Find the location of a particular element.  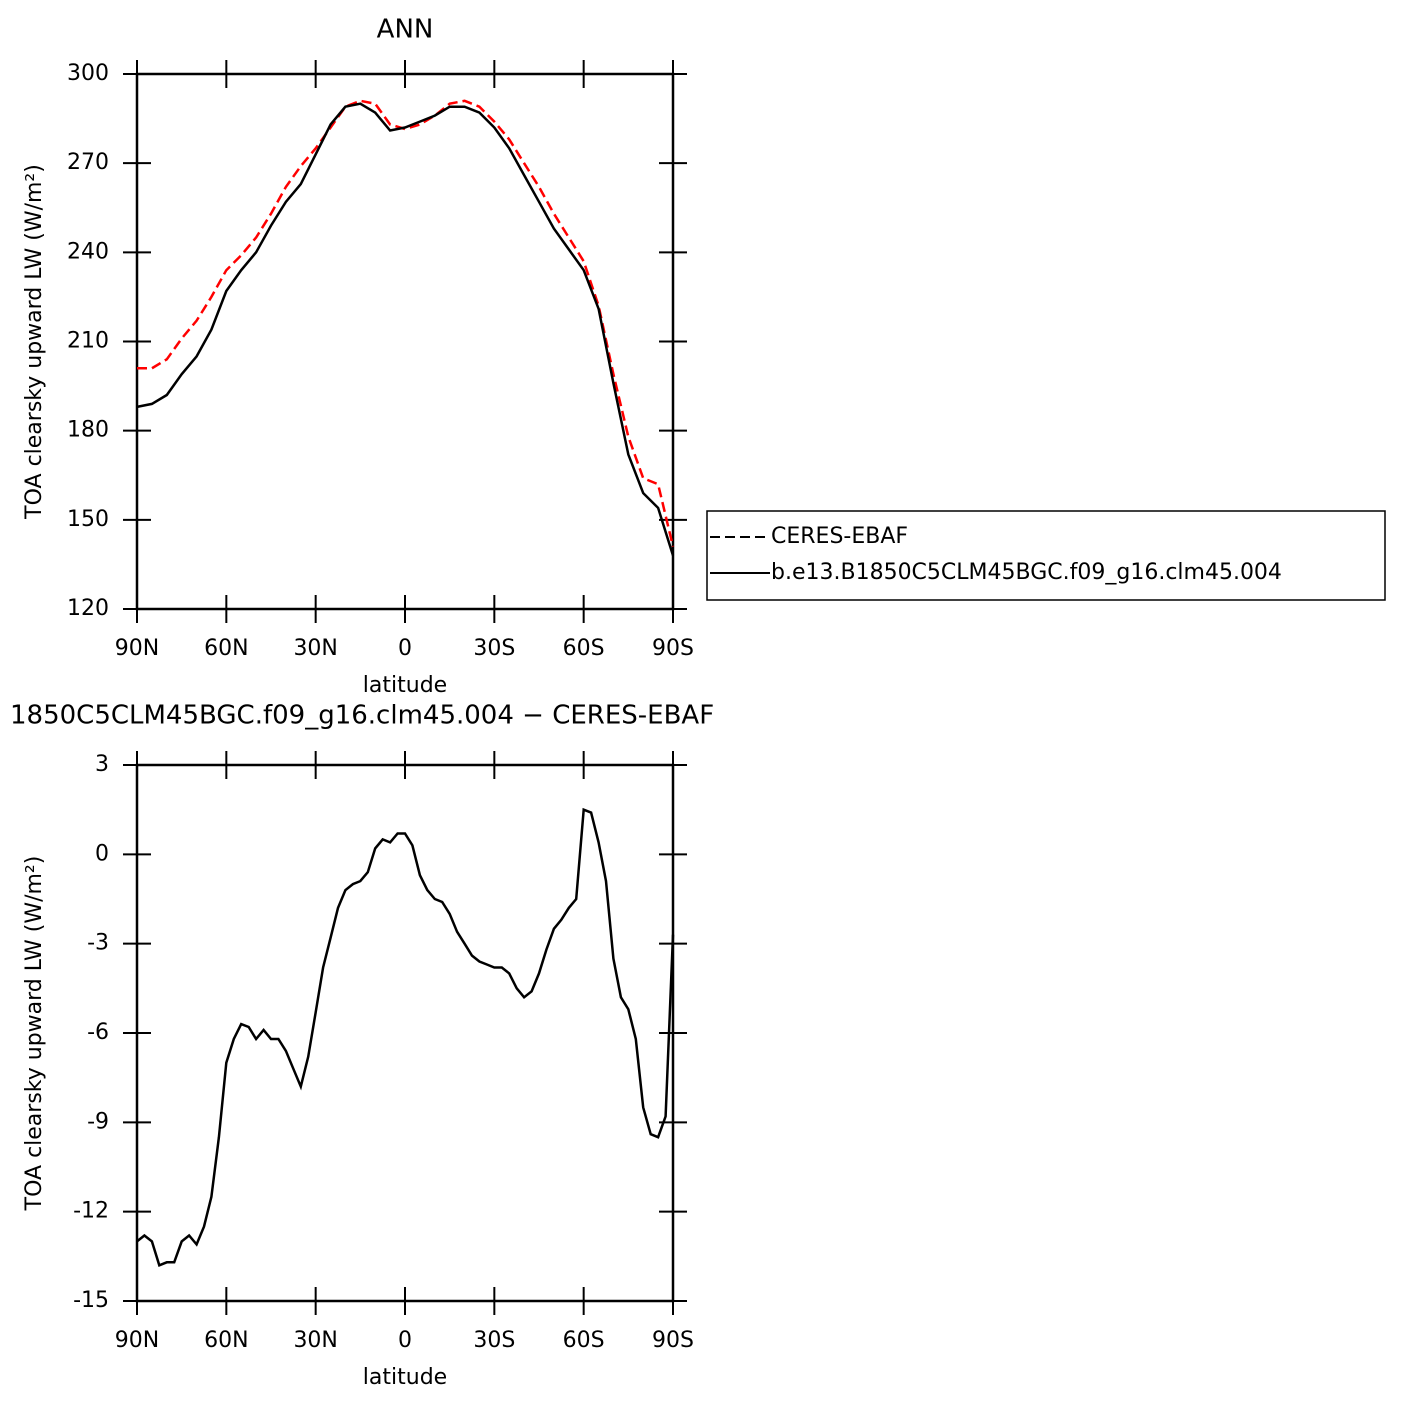

y-tick-label: 150 is located at coordinates (88, 519).